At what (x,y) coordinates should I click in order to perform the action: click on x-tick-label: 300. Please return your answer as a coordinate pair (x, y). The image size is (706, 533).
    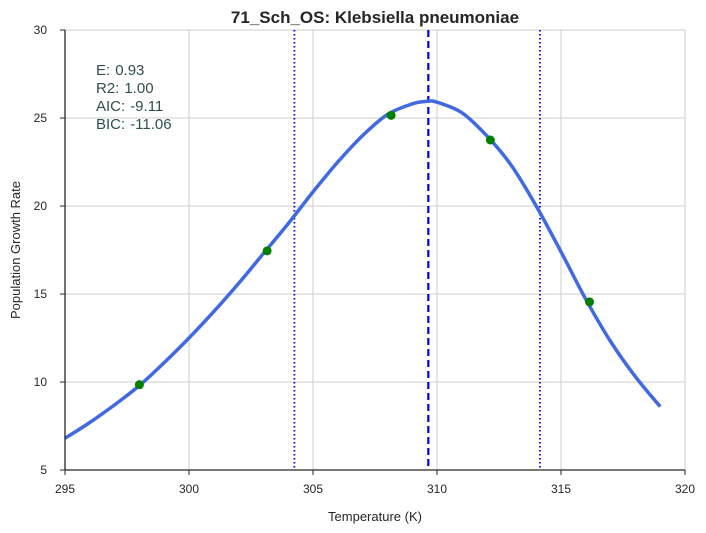
    Looking at the image, I should click on (189, 489).